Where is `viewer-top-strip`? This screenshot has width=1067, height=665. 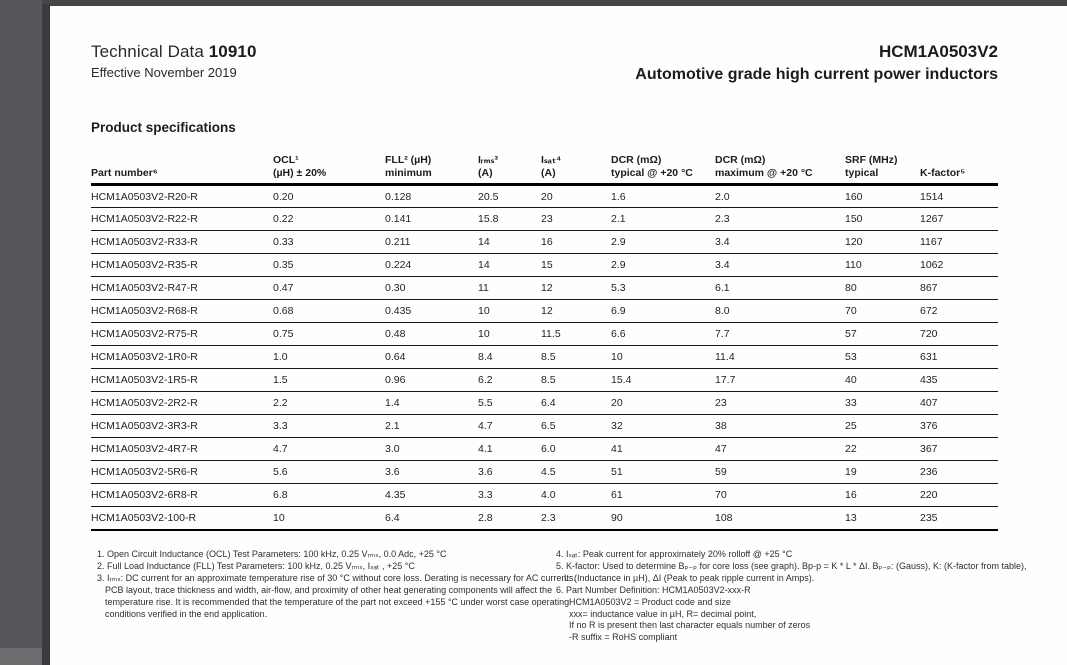
viewer-top-strip is located at coordinates (533, 3).